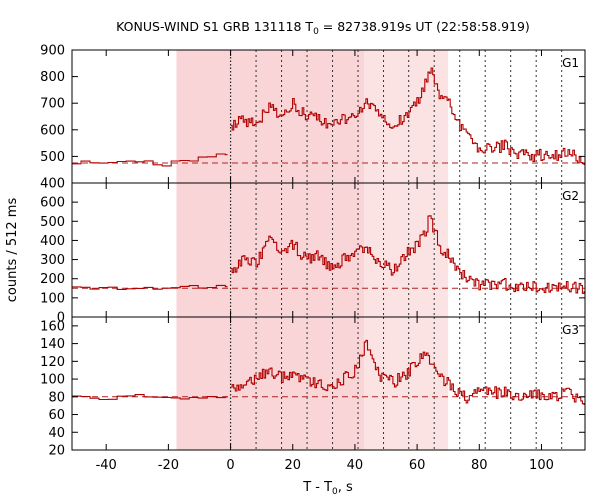  I want to click on y-tick-label-3-2: 40, so click(56, 433).